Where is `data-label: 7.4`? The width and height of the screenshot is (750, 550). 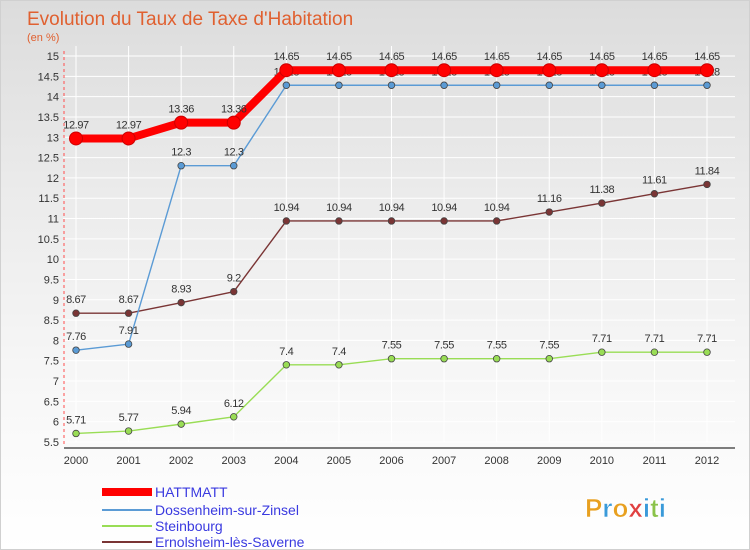
data-label: 7.4 is located at coordinates (286, 352).